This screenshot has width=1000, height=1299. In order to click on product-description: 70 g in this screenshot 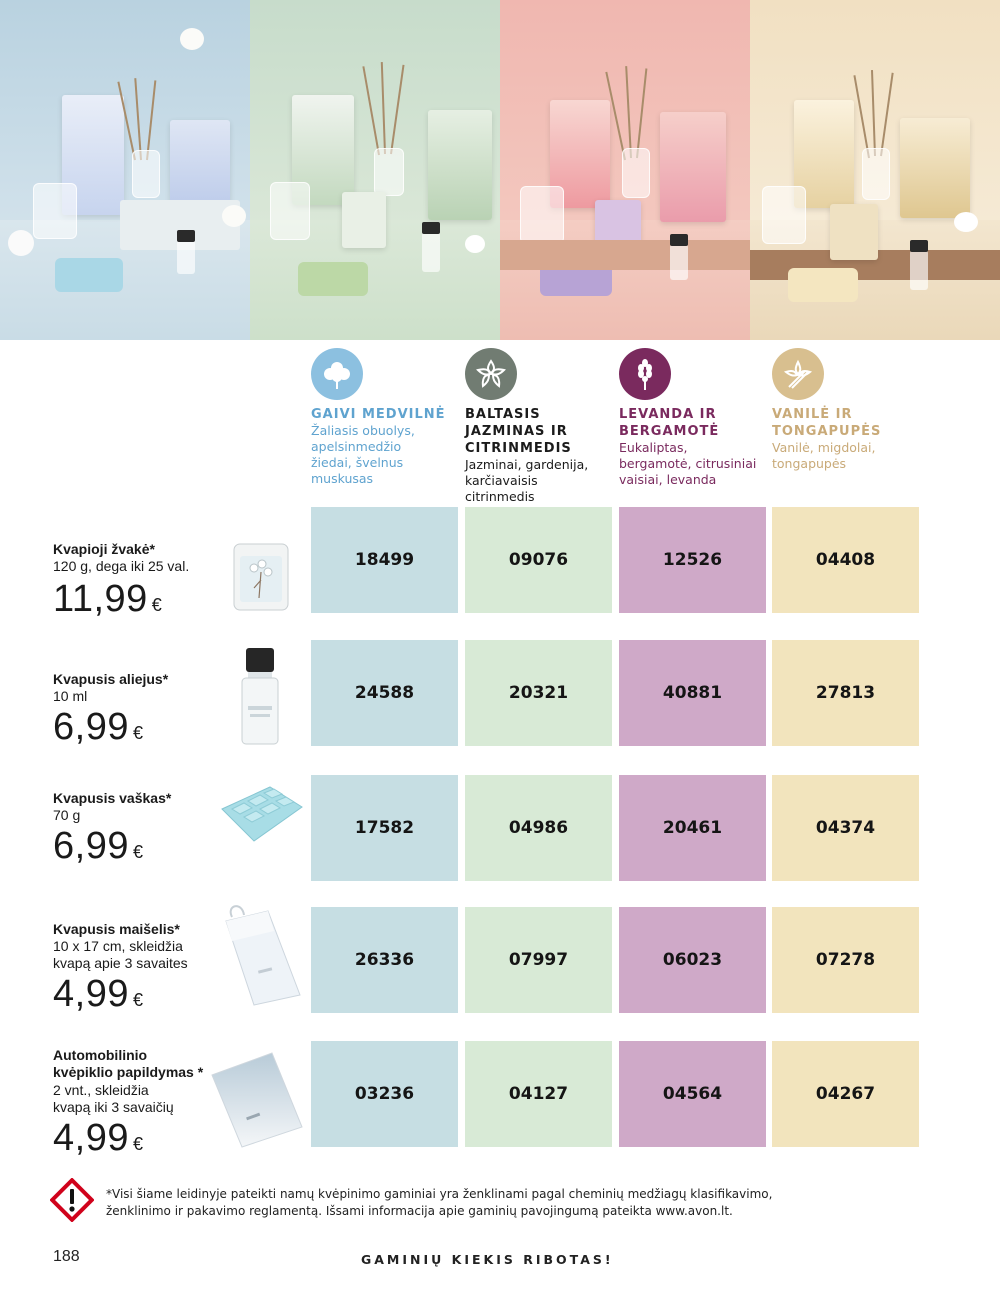, I will do `click(67, 815)`.